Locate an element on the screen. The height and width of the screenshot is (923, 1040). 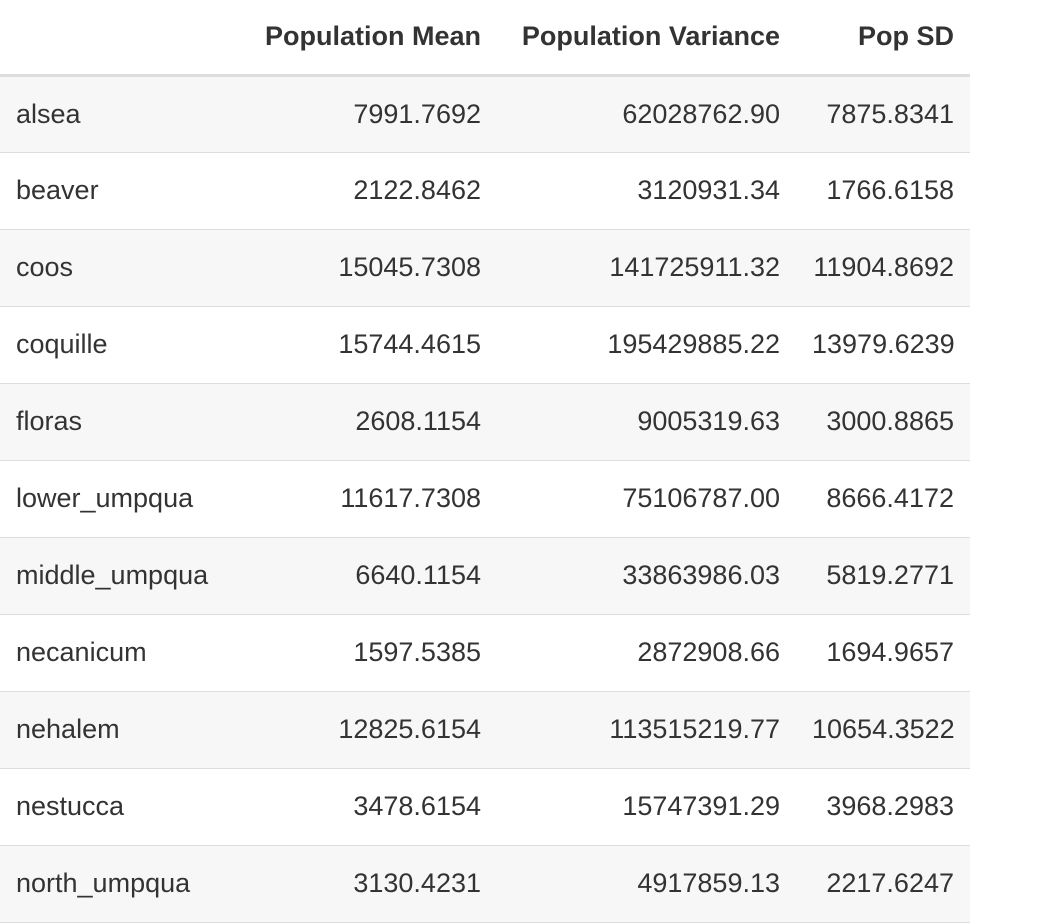
cell-pop-sd: 8666.4172 is located at coordinates (883, 499).